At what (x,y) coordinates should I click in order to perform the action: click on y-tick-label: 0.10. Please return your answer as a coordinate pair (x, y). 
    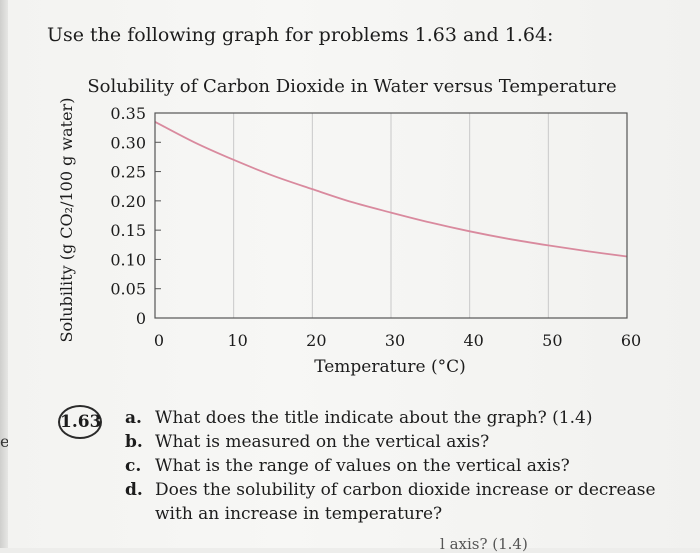
    Looking at the image, I should click on (128, 259).